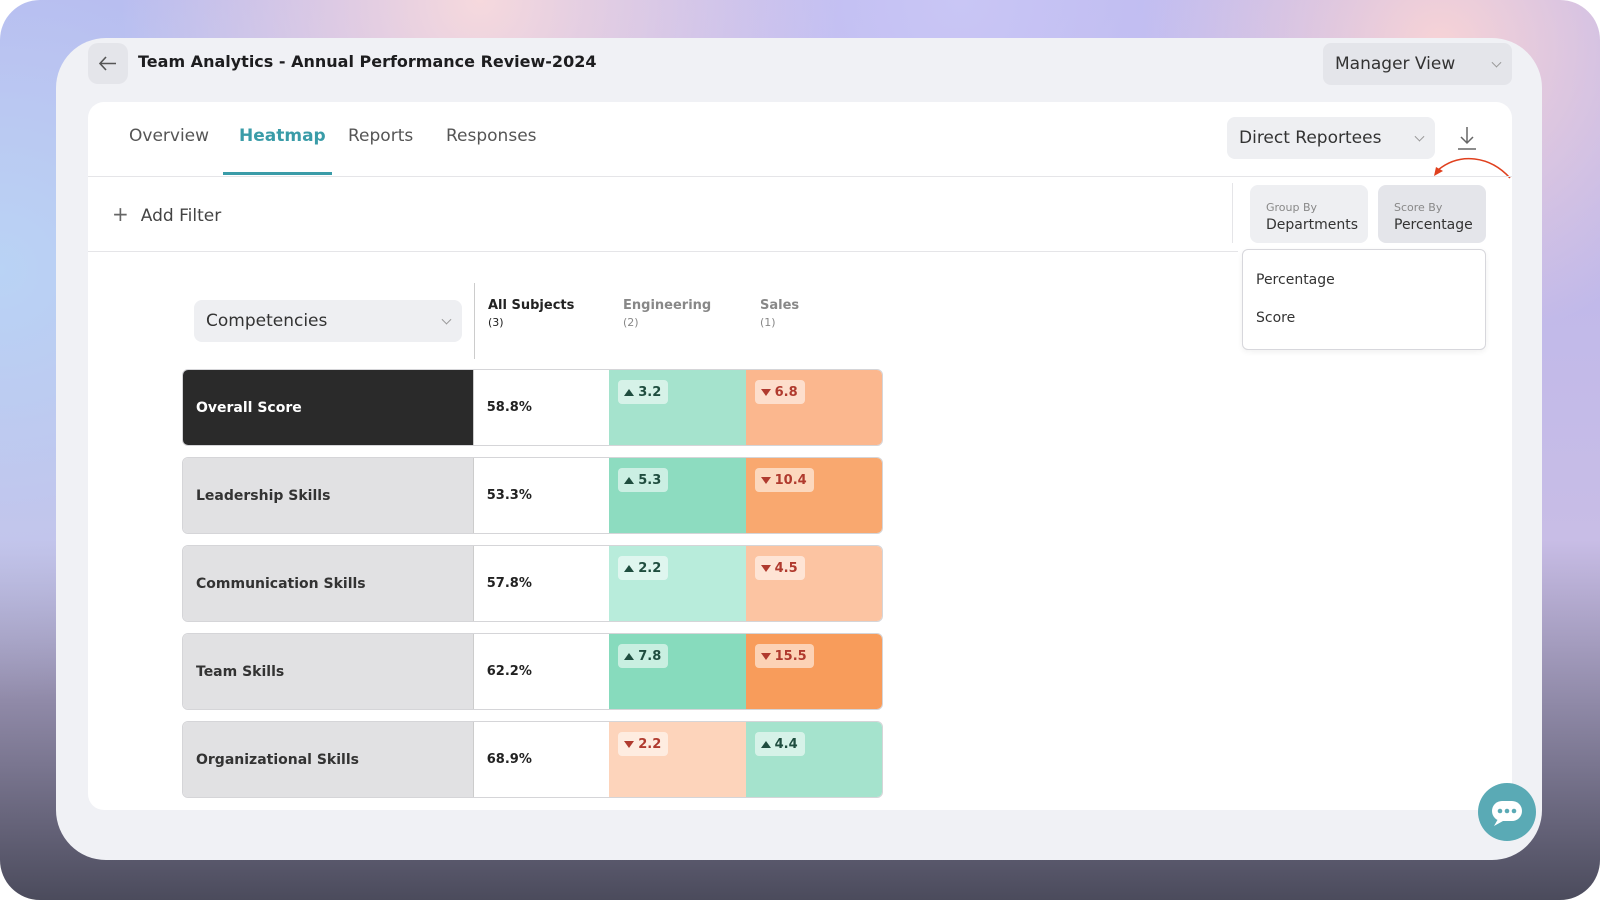  What do you see at coordinates (1292, 207) in the screenshot?
I see `group-by-label: Group By` at bounding box center [1292, 207].